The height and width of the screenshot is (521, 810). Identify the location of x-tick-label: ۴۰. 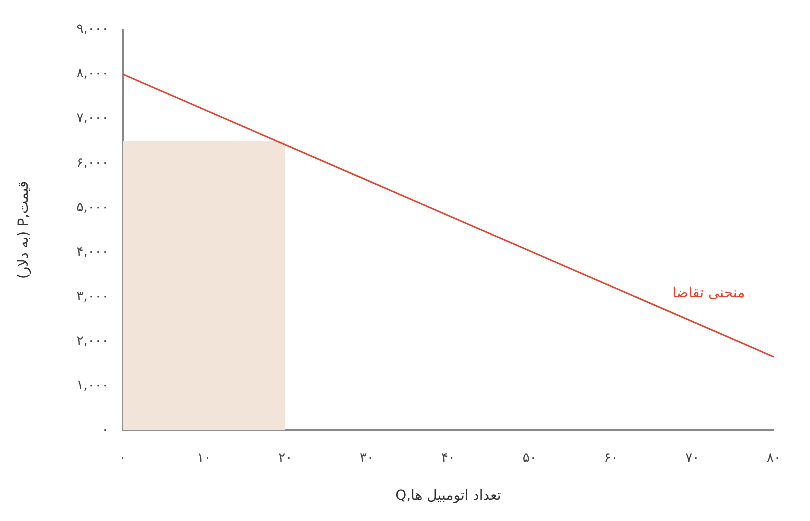
(448, 458).